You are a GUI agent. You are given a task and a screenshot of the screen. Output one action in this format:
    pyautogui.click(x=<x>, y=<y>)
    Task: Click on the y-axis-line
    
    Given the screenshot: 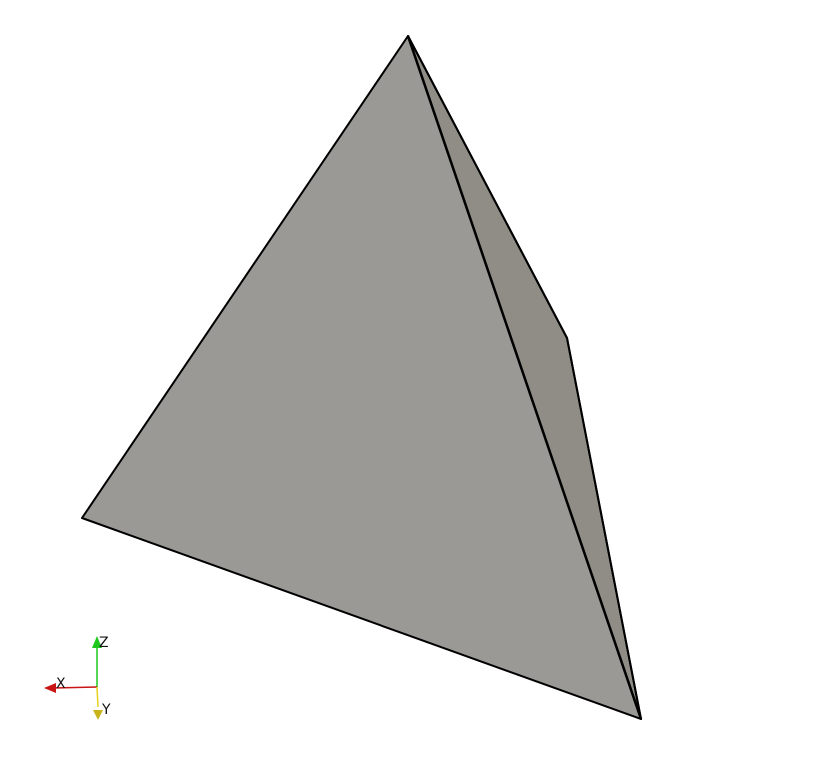 What is the action you would take?
    pyautogui.click(x=97, y=697)
    